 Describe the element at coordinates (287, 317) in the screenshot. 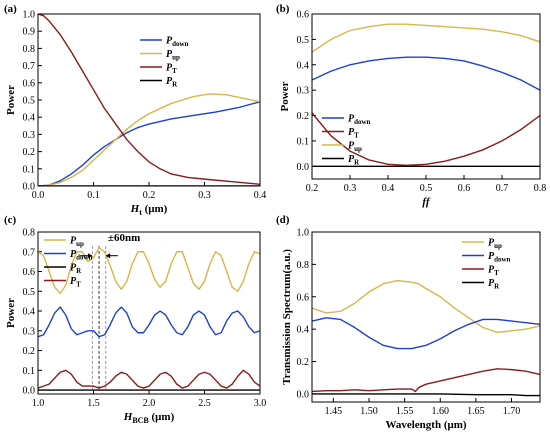

I see `y-axis-label: Transmission Spectrum(a.u.)` at that location.